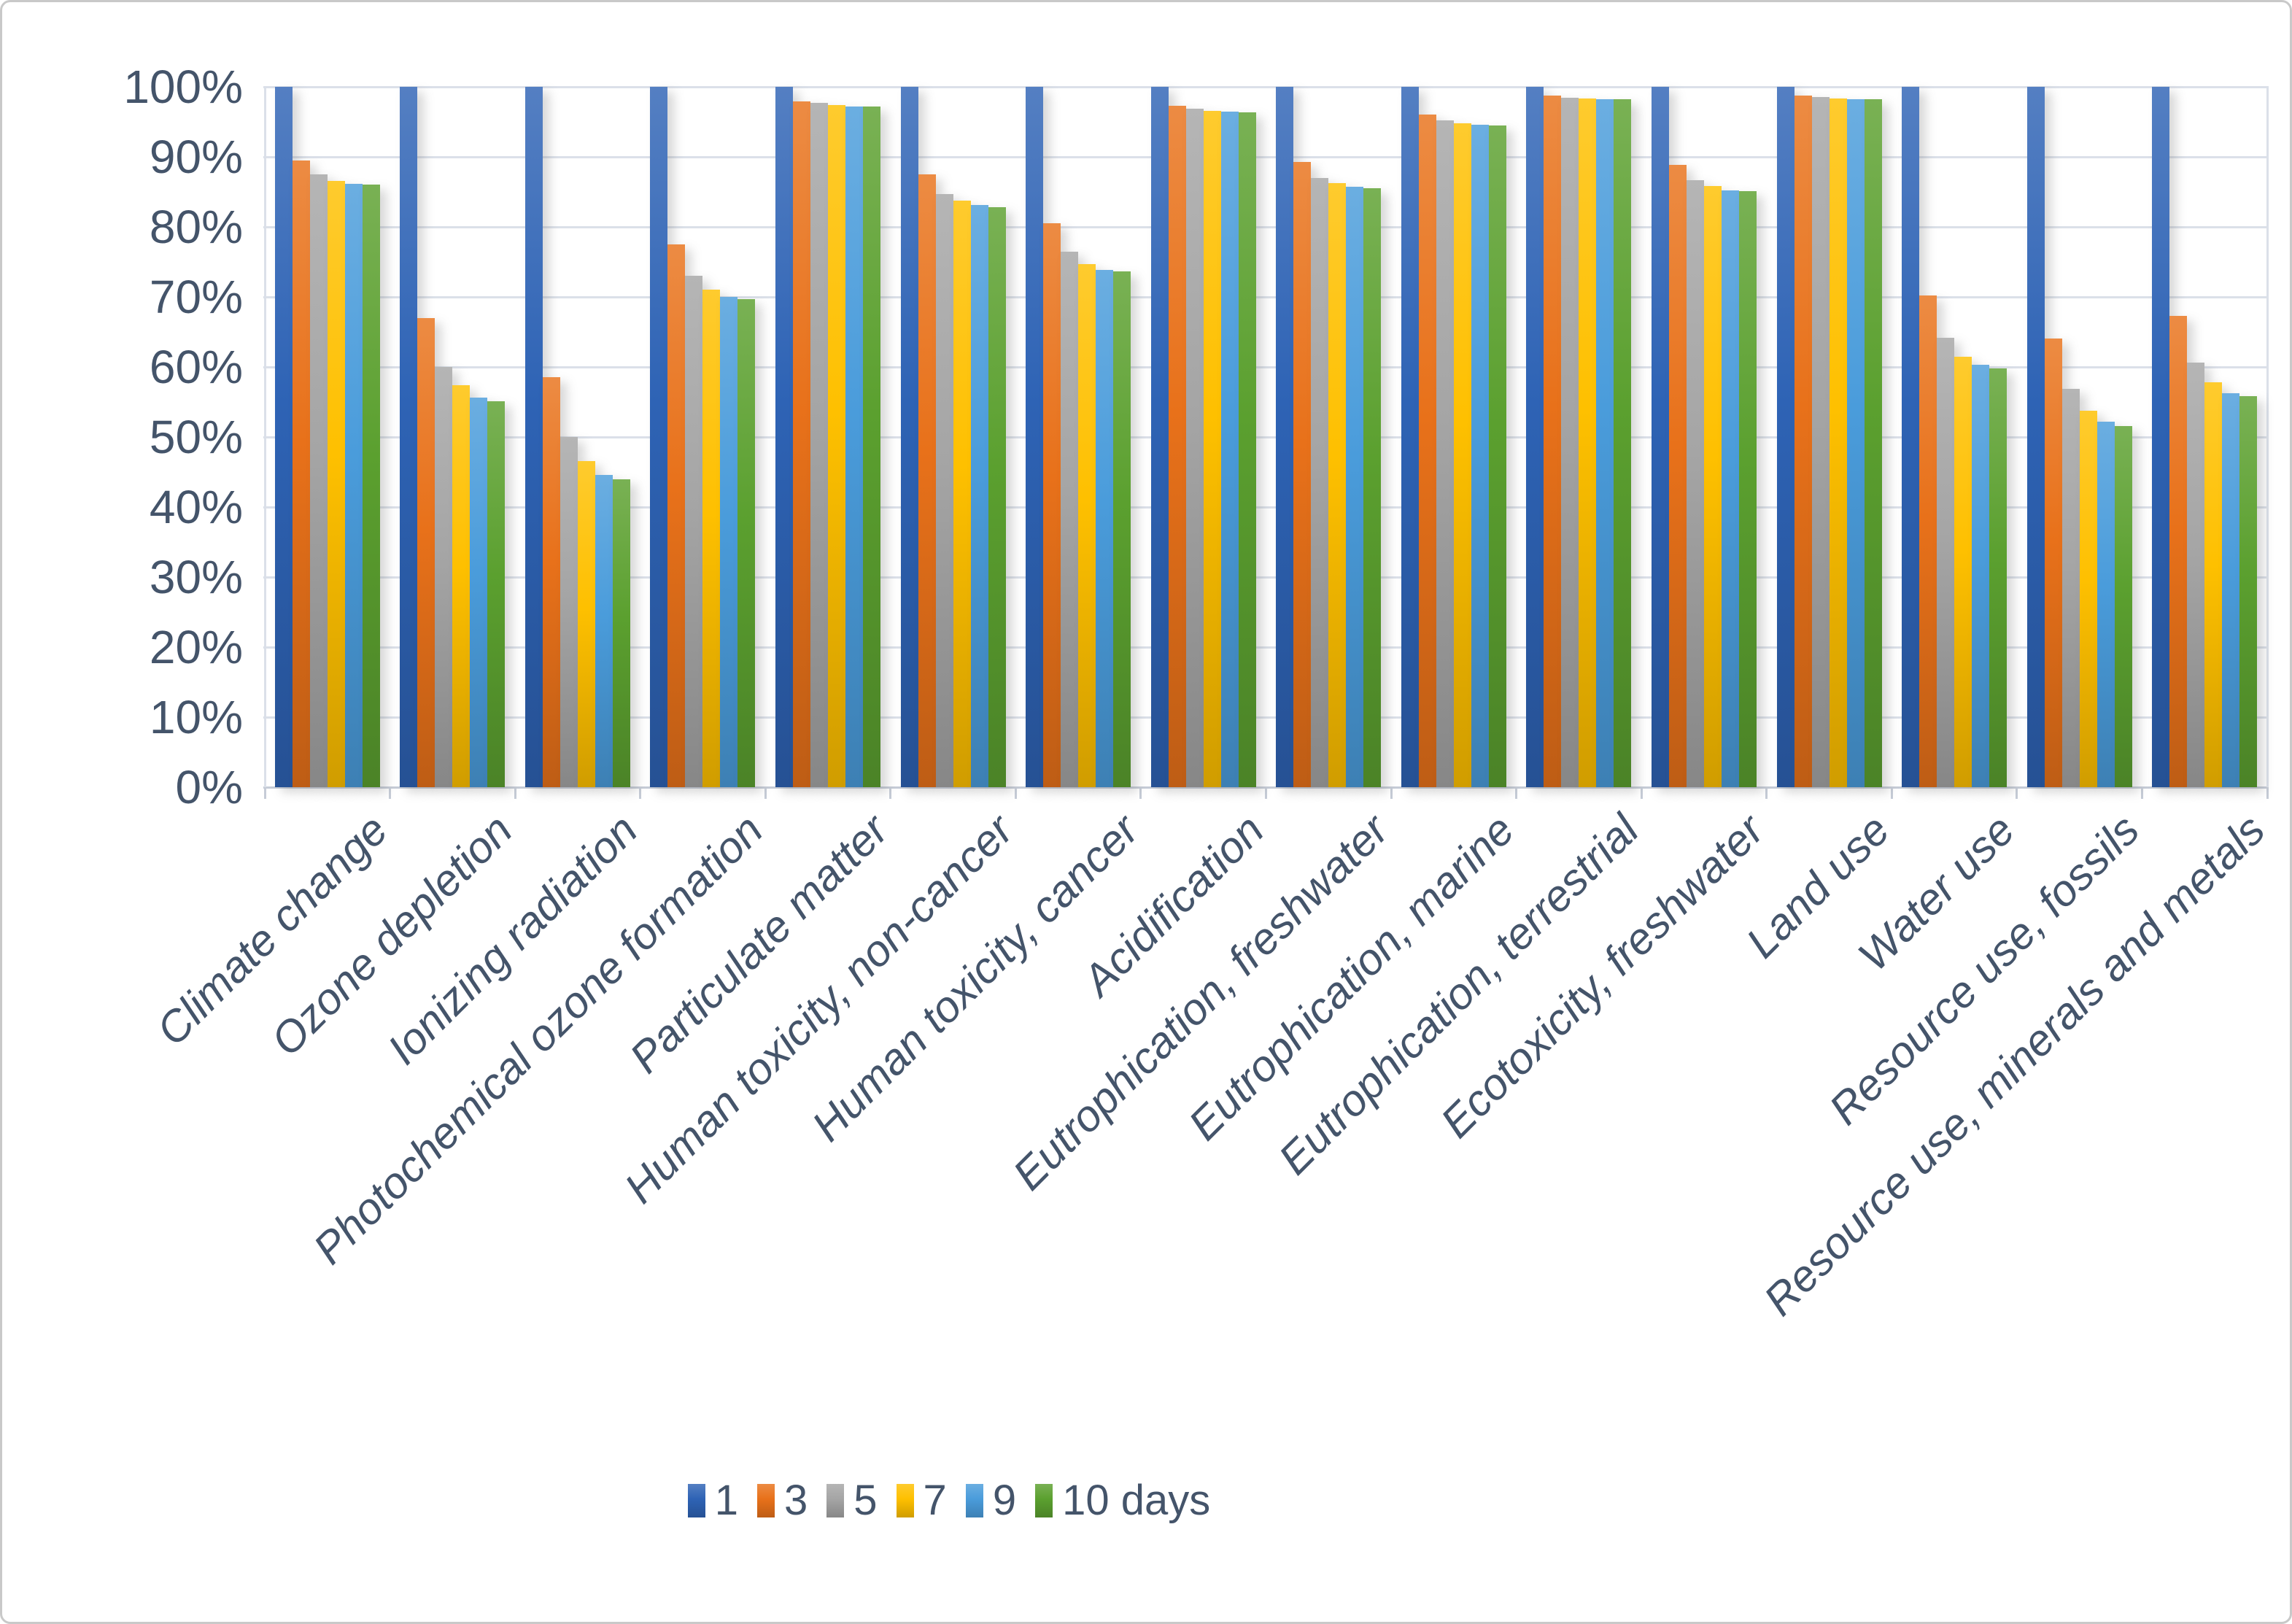 This screenshot has width=2292, height=1624. Describe the element at coordinates (1266, 787) in the screenshot. I see `x-axis-line` at that location.